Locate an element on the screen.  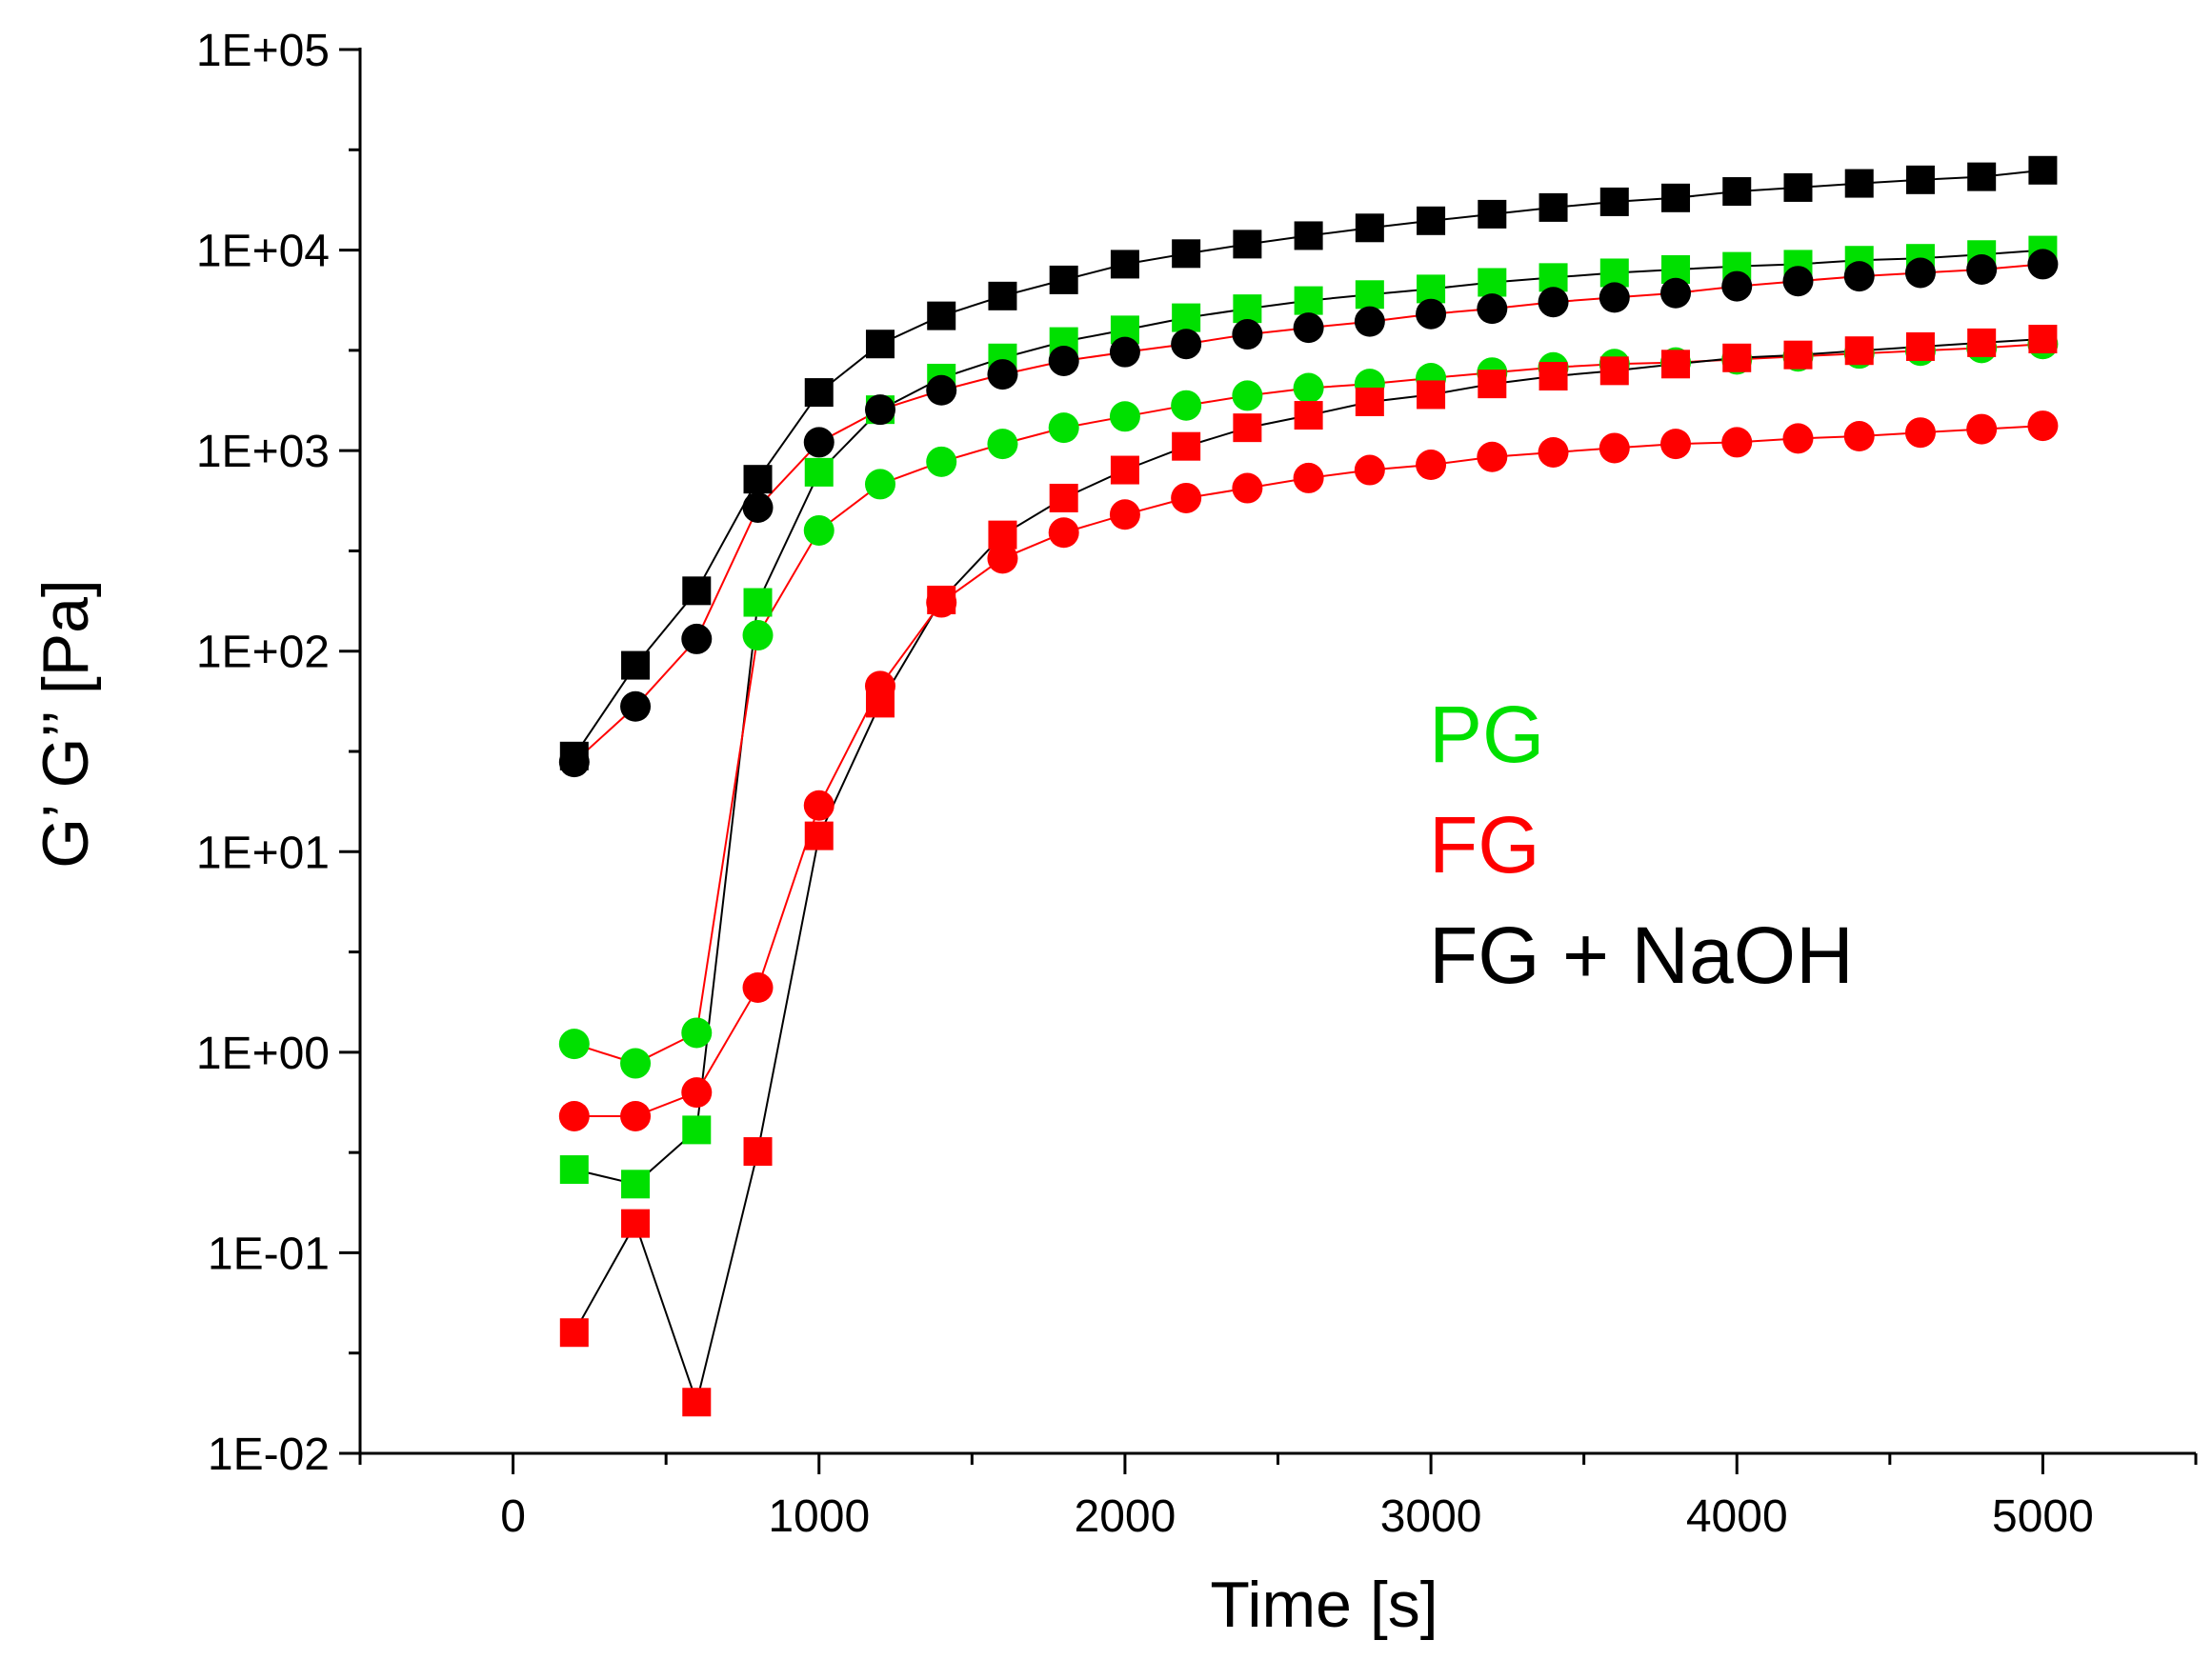
y-tick-label: 1E-02 is located at coordinates (269, 1455).